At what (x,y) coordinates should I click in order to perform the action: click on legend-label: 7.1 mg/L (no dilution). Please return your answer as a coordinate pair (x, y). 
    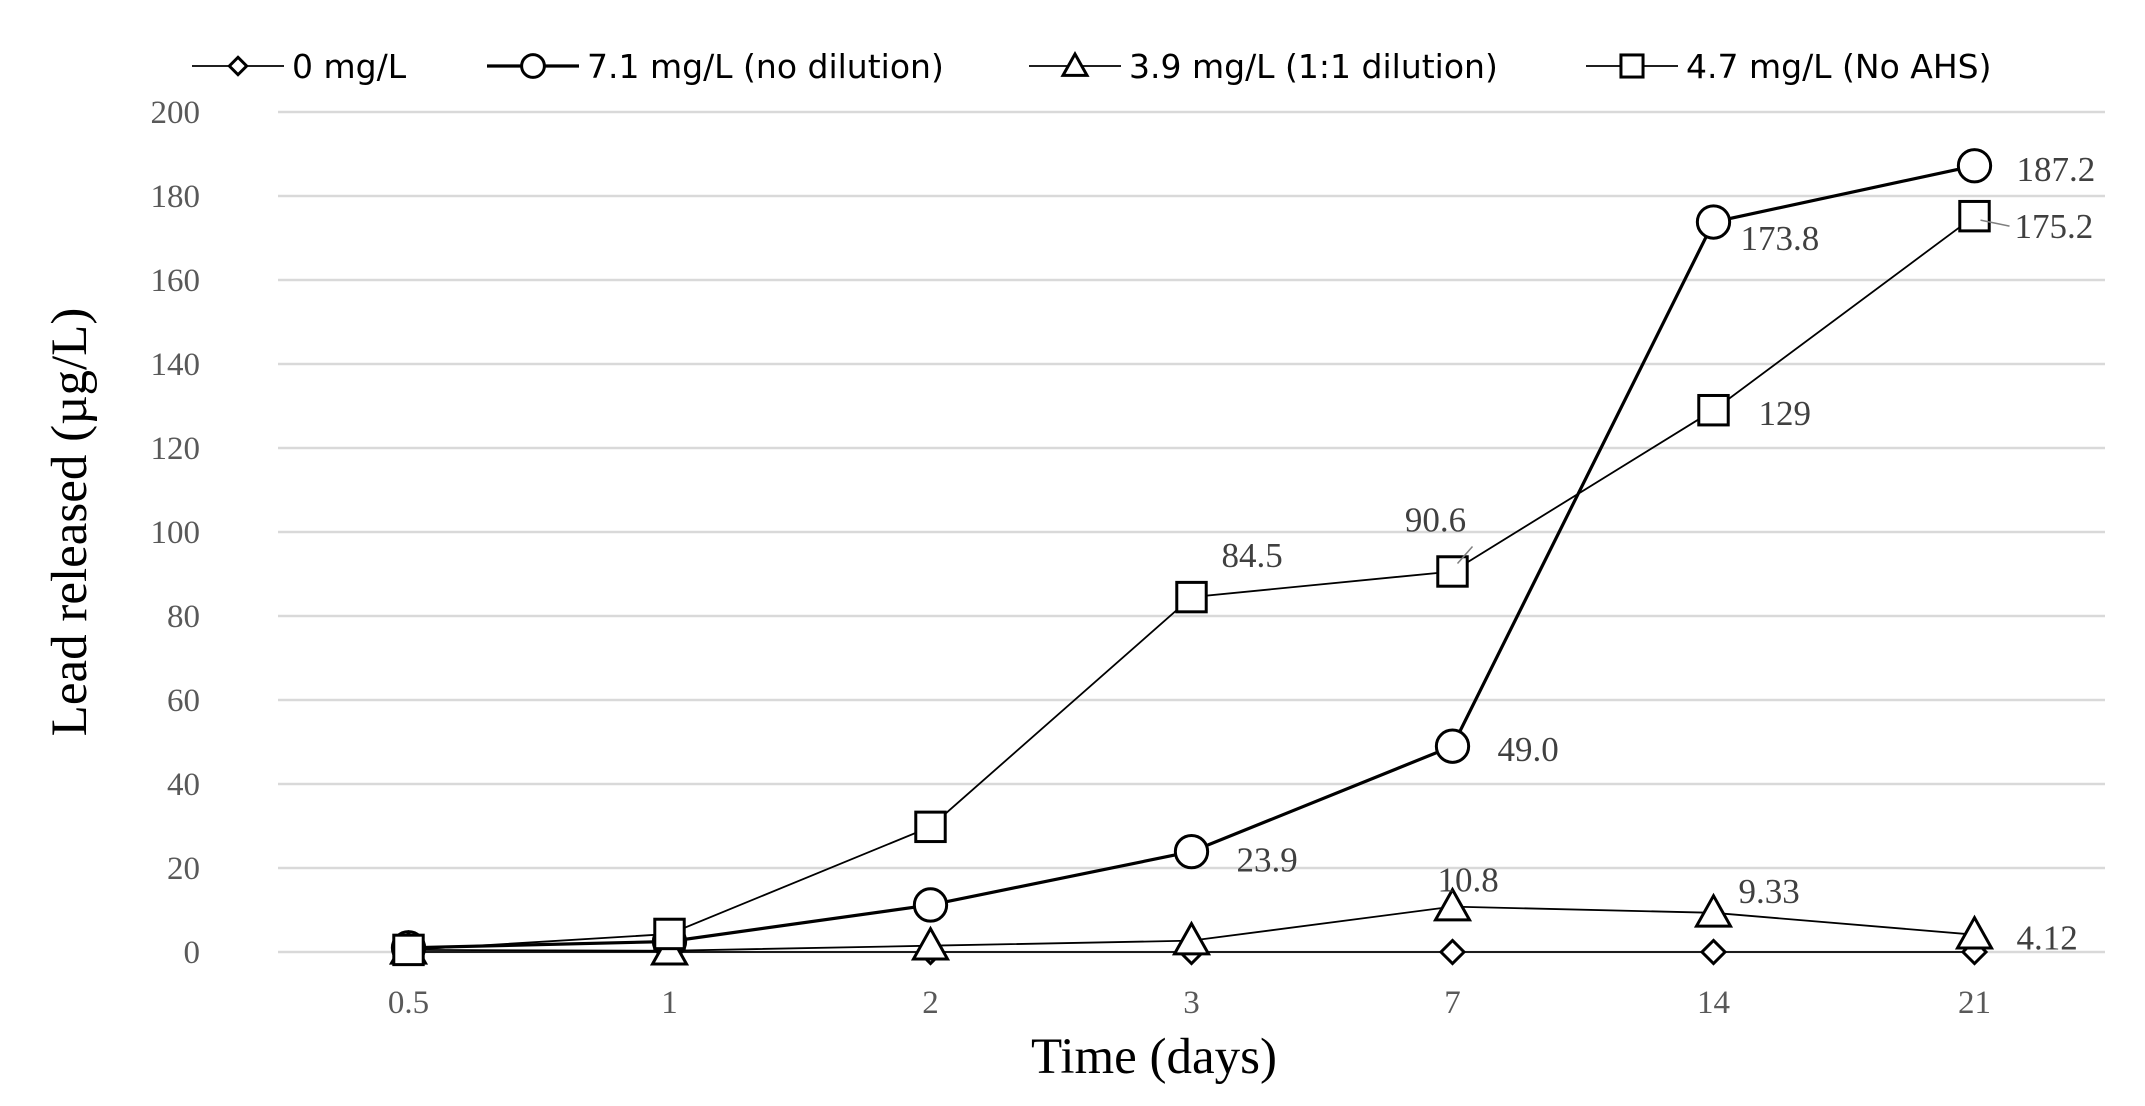
    Looking at the image, I should click on (765, 66).